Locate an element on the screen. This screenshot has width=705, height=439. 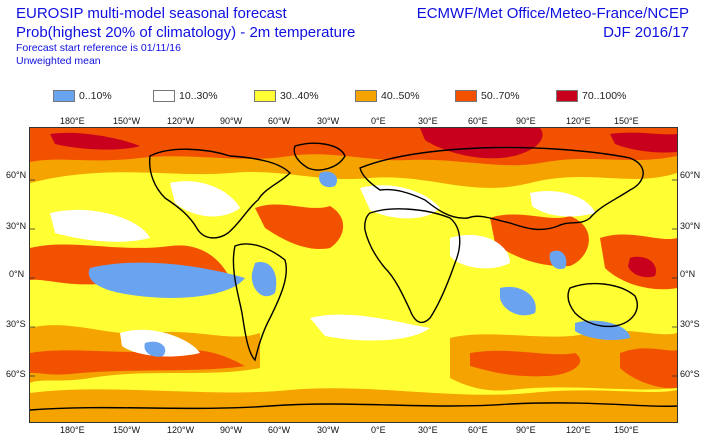
legend-label: 70..100% is located at coordinates (604, 96).